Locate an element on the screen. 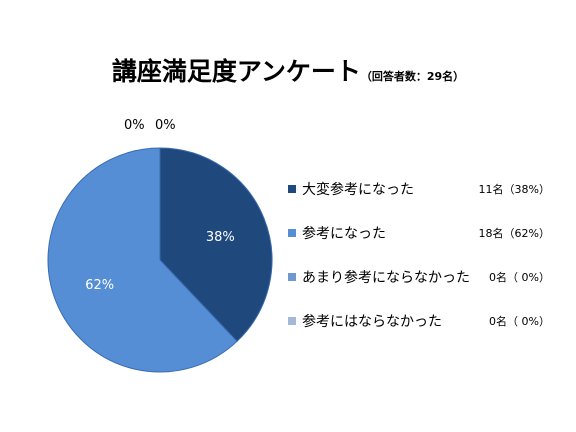 The image size is (576, 432). legend-value: 18名（62%） is located at coordinates (514, 233).